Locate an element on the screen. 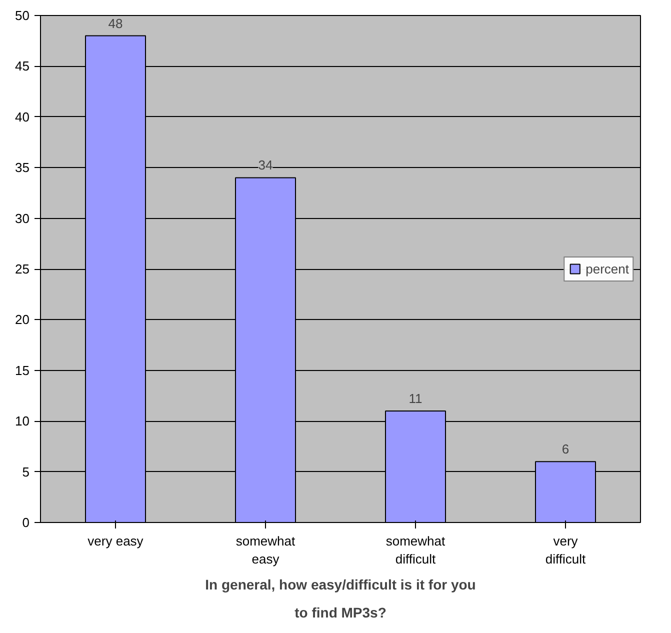 This screenshot has height=633, width=671. data-label: 11 is located at coordinates (415, 398).